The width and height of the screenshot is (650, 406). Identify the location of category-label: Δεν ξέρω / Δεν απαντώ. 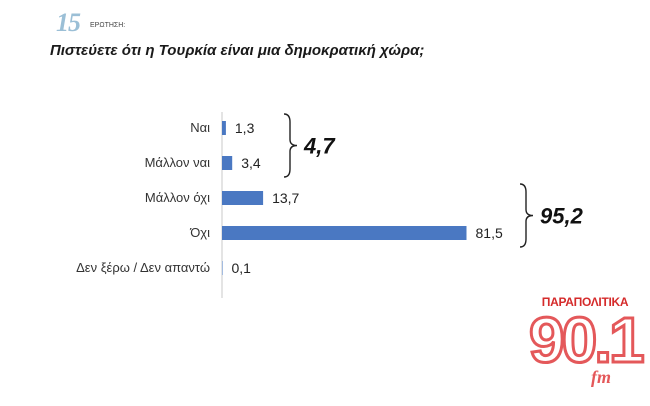
(143, 267).